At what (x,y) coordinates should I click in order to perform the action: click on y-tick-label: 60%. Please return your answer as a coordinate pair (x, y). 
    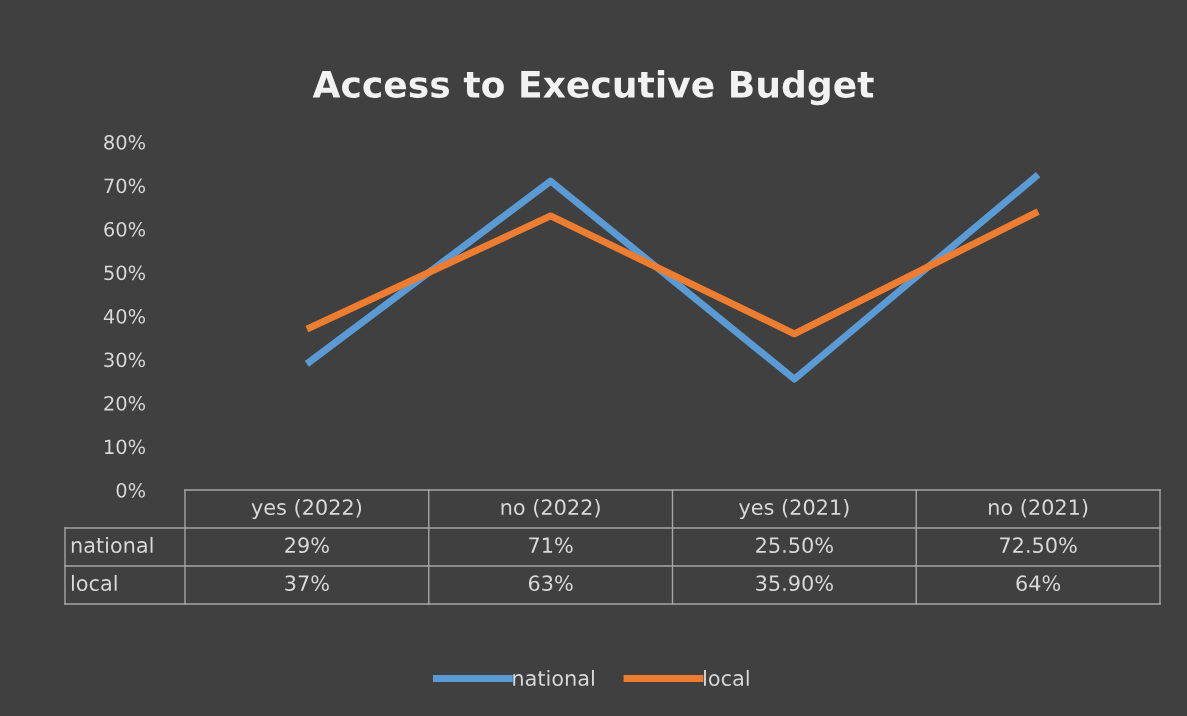
    Looking at the image, I should click on (125, 229).